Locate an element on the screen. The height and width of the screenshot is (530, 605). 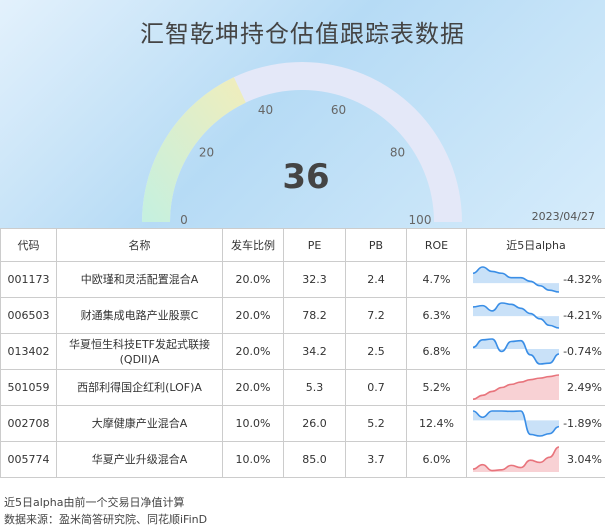
gauge-tick-label: 40 is located at coordinates (265, 110).